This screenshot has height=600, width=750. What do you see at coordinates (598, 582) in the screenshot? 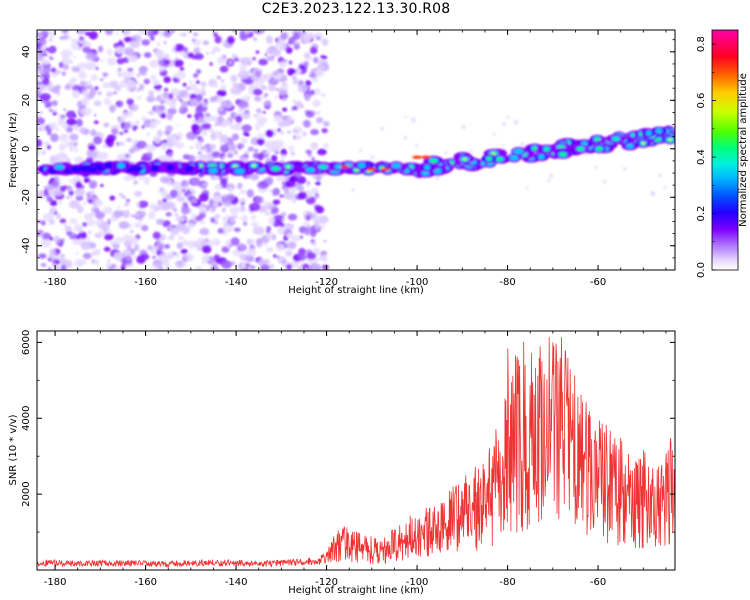
I see `snr-x-tick-label: -60` at bounding box center [598, 582].